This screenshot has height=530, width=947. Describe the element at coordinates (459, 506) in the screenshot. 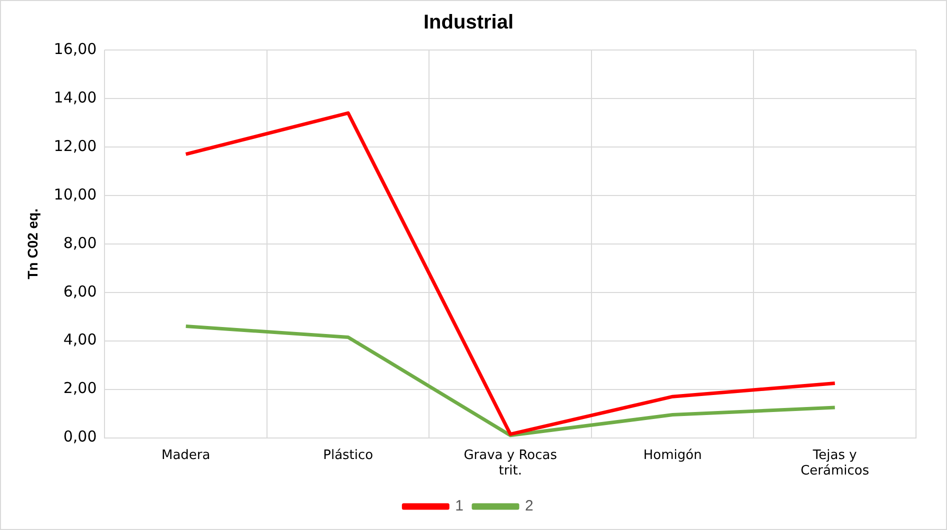

I see `legend-label: 1` at that location.